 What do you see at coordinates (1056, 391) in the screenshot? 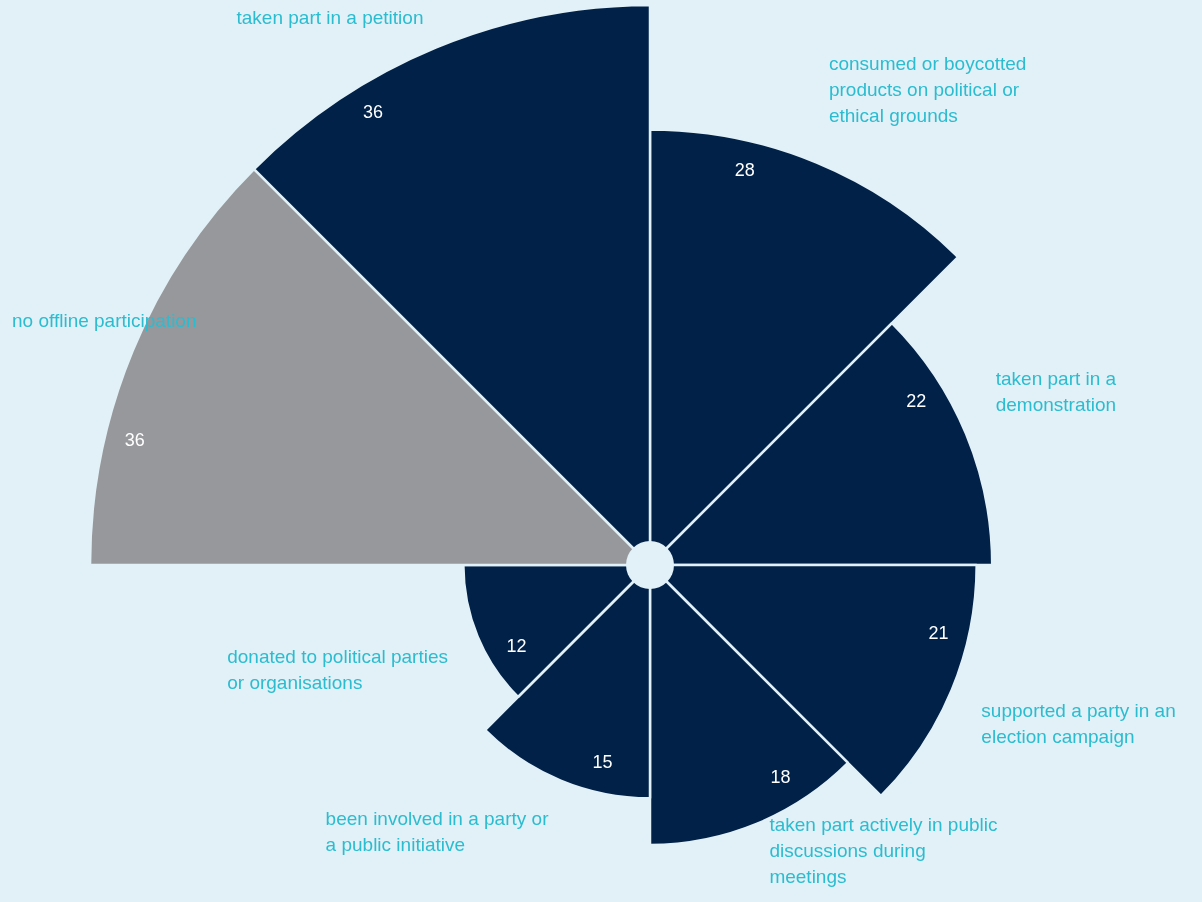
I see `category-label: taken part in a demonstration` at bounding box center [1056, 391].